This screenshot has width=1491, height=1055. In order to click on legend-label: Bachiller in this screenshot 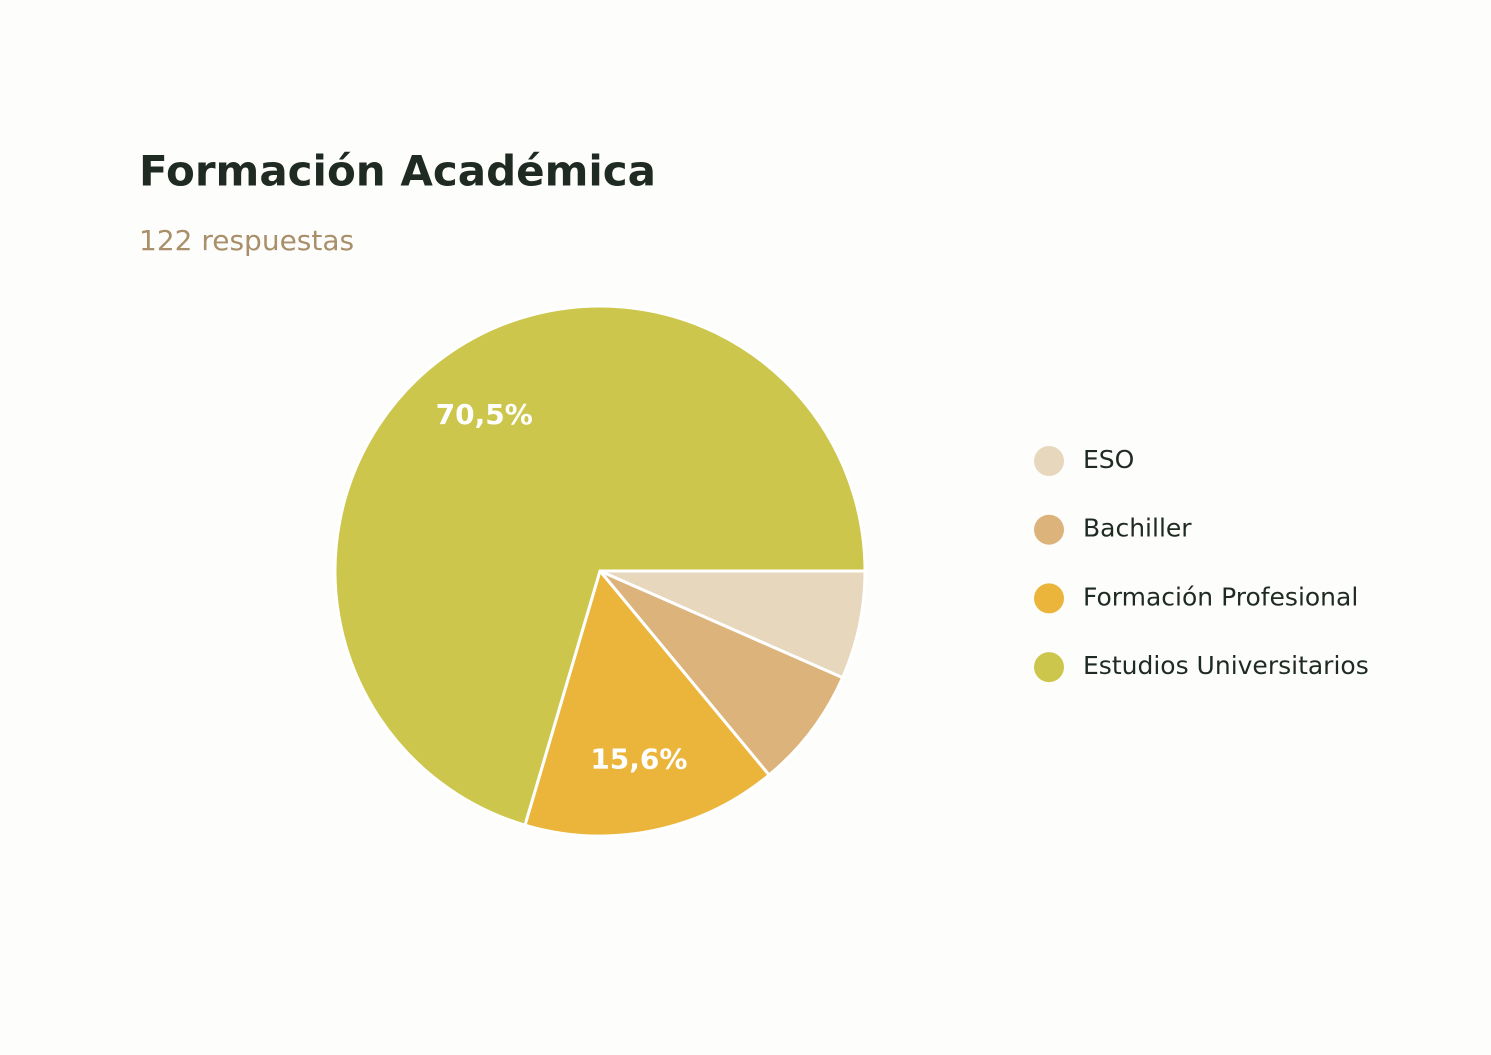, I will do `click(1137, 528)`.